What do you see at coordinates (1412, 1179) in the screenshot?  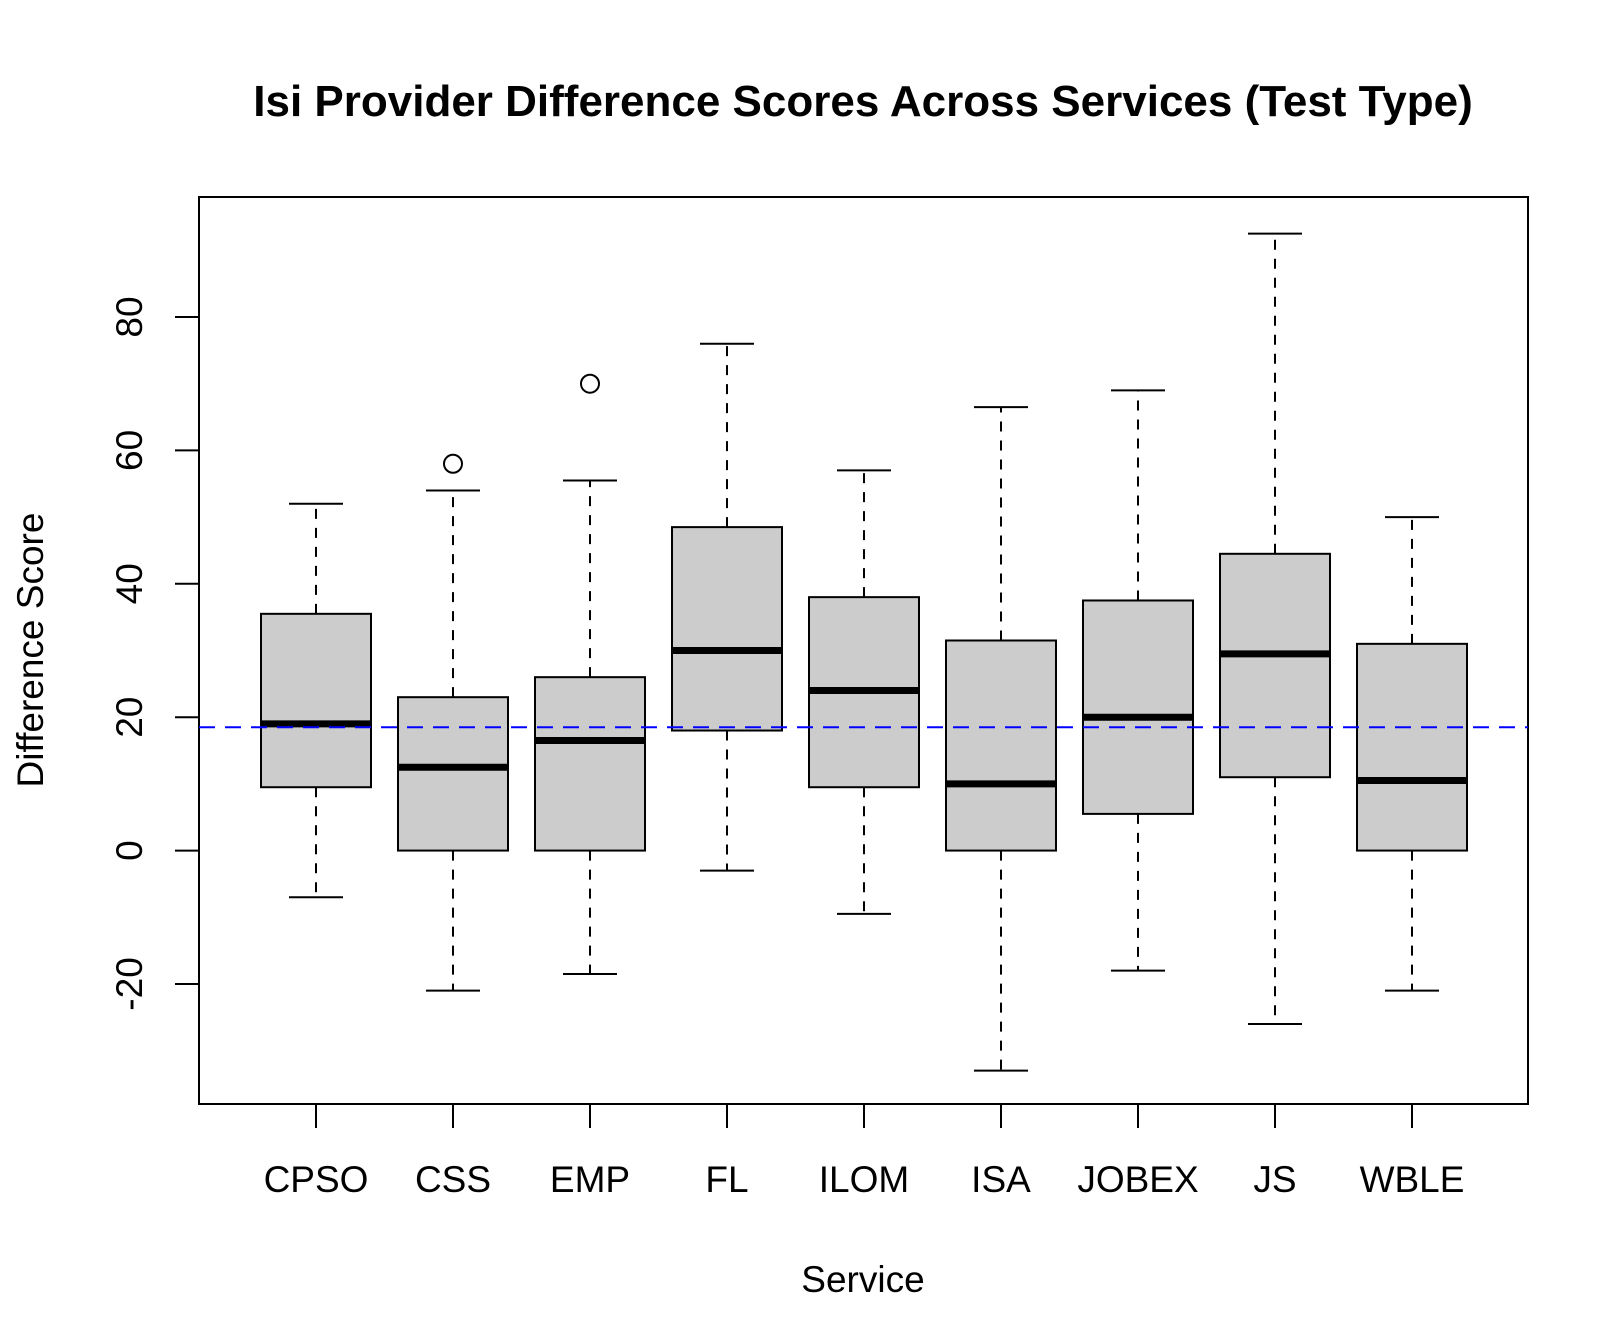 I see `x-tick-label: WBLE` at bounding box center [1412, 1179].